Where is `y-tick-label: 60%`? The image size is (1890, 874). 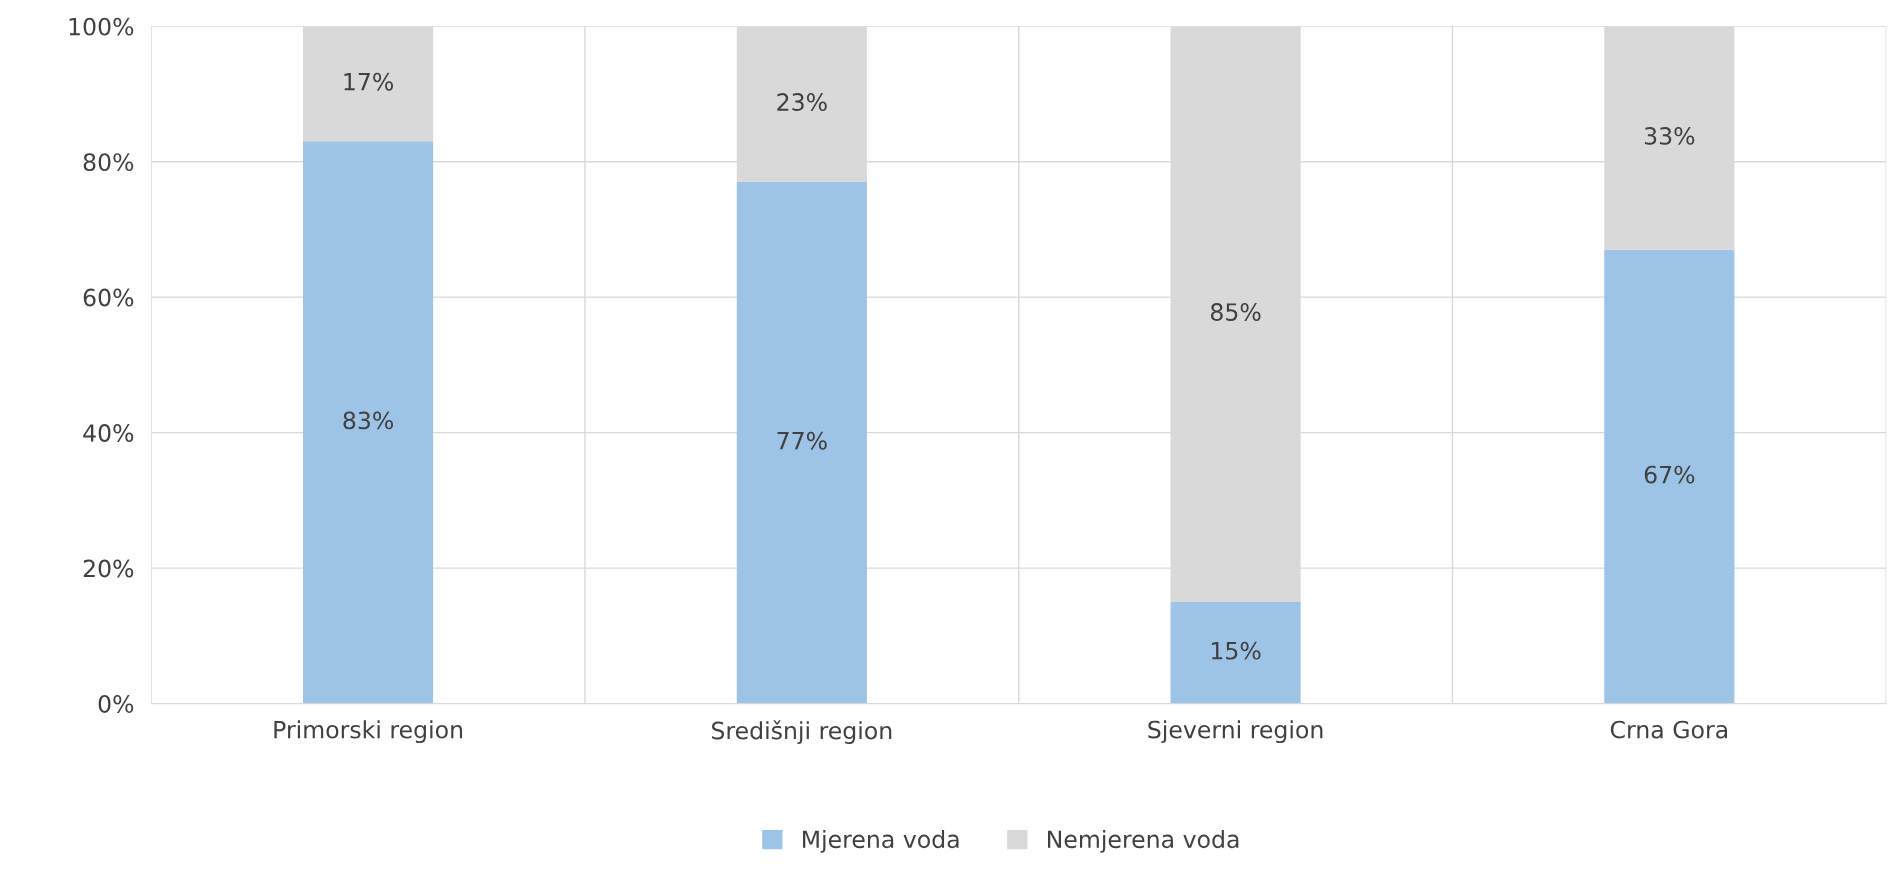 y-tick-label: 60% is located at coordinates (108, 297).